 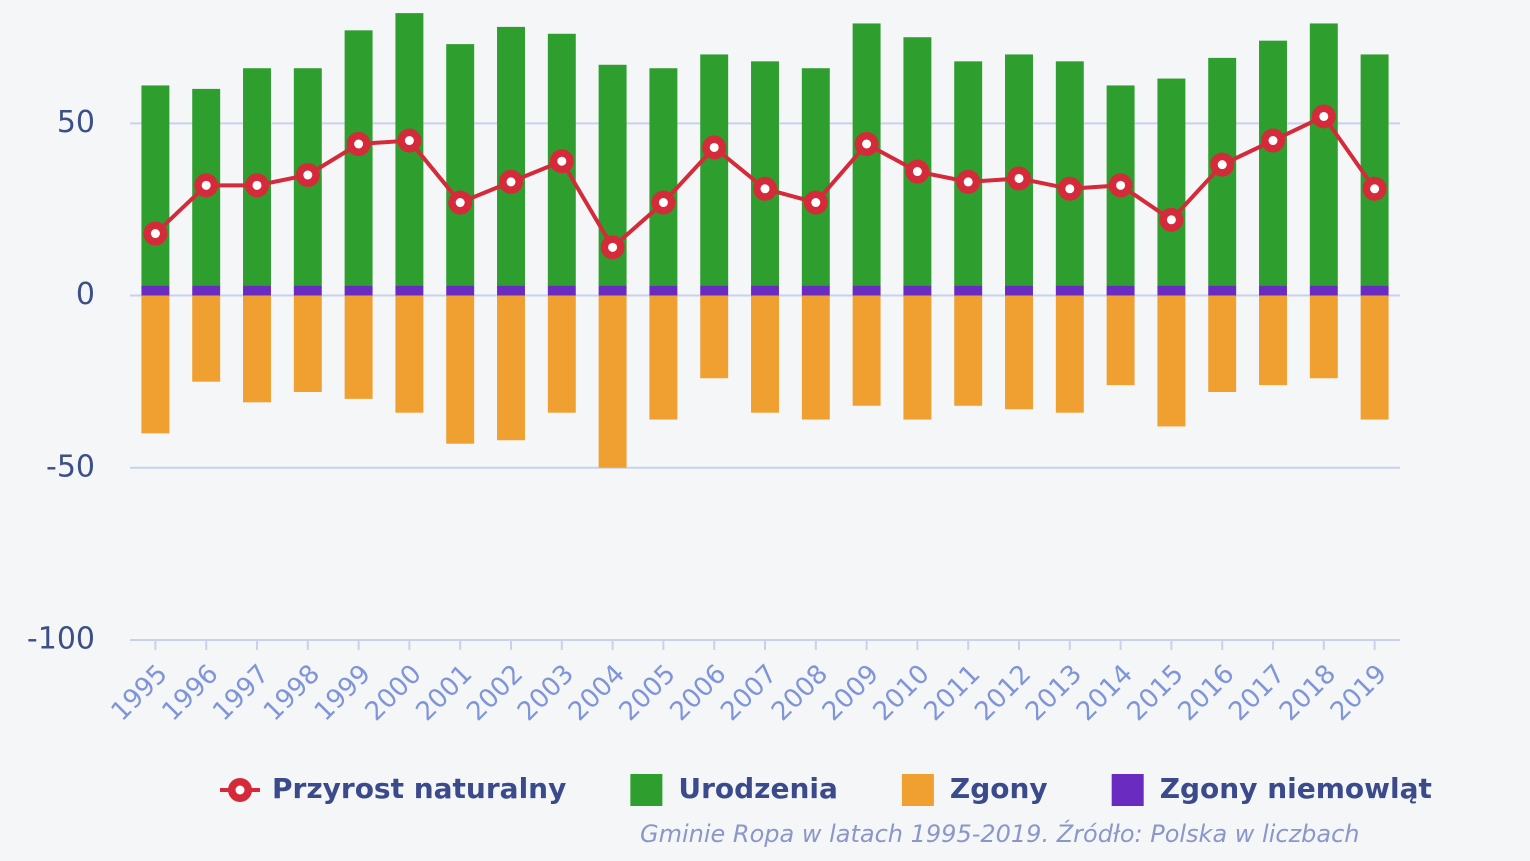 What do you see at coordinates (1308, 693) in the screenshot?
I see `x-tick-label: 2018` at bounding box center [1308, 693].